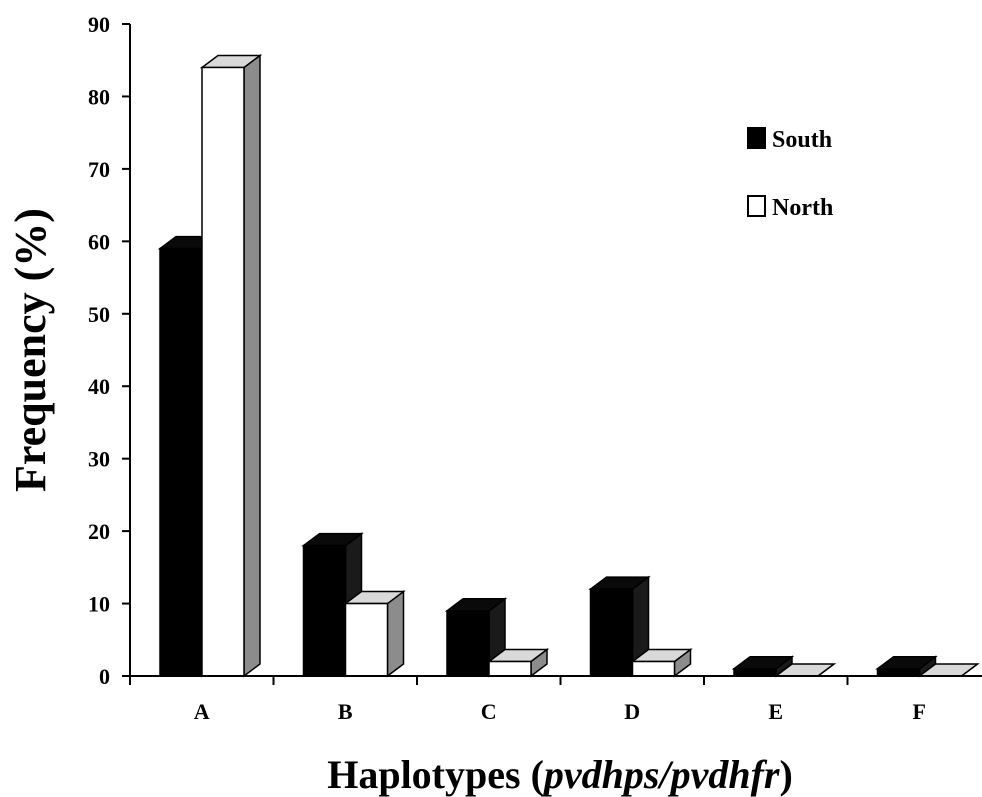 The width and height of the screenshot is (982, 797). I want to click on legend-label-south: South, so click(802, 140).